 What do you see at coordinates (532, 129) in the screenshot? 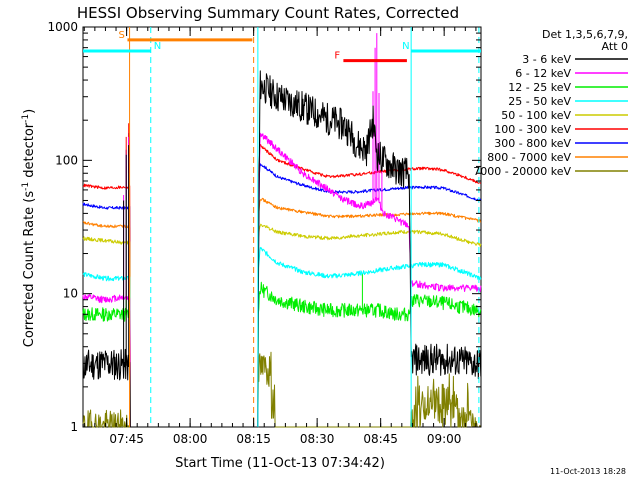
I see `legend-label: 100 - 300 keV` at bounding box center [532, 129].